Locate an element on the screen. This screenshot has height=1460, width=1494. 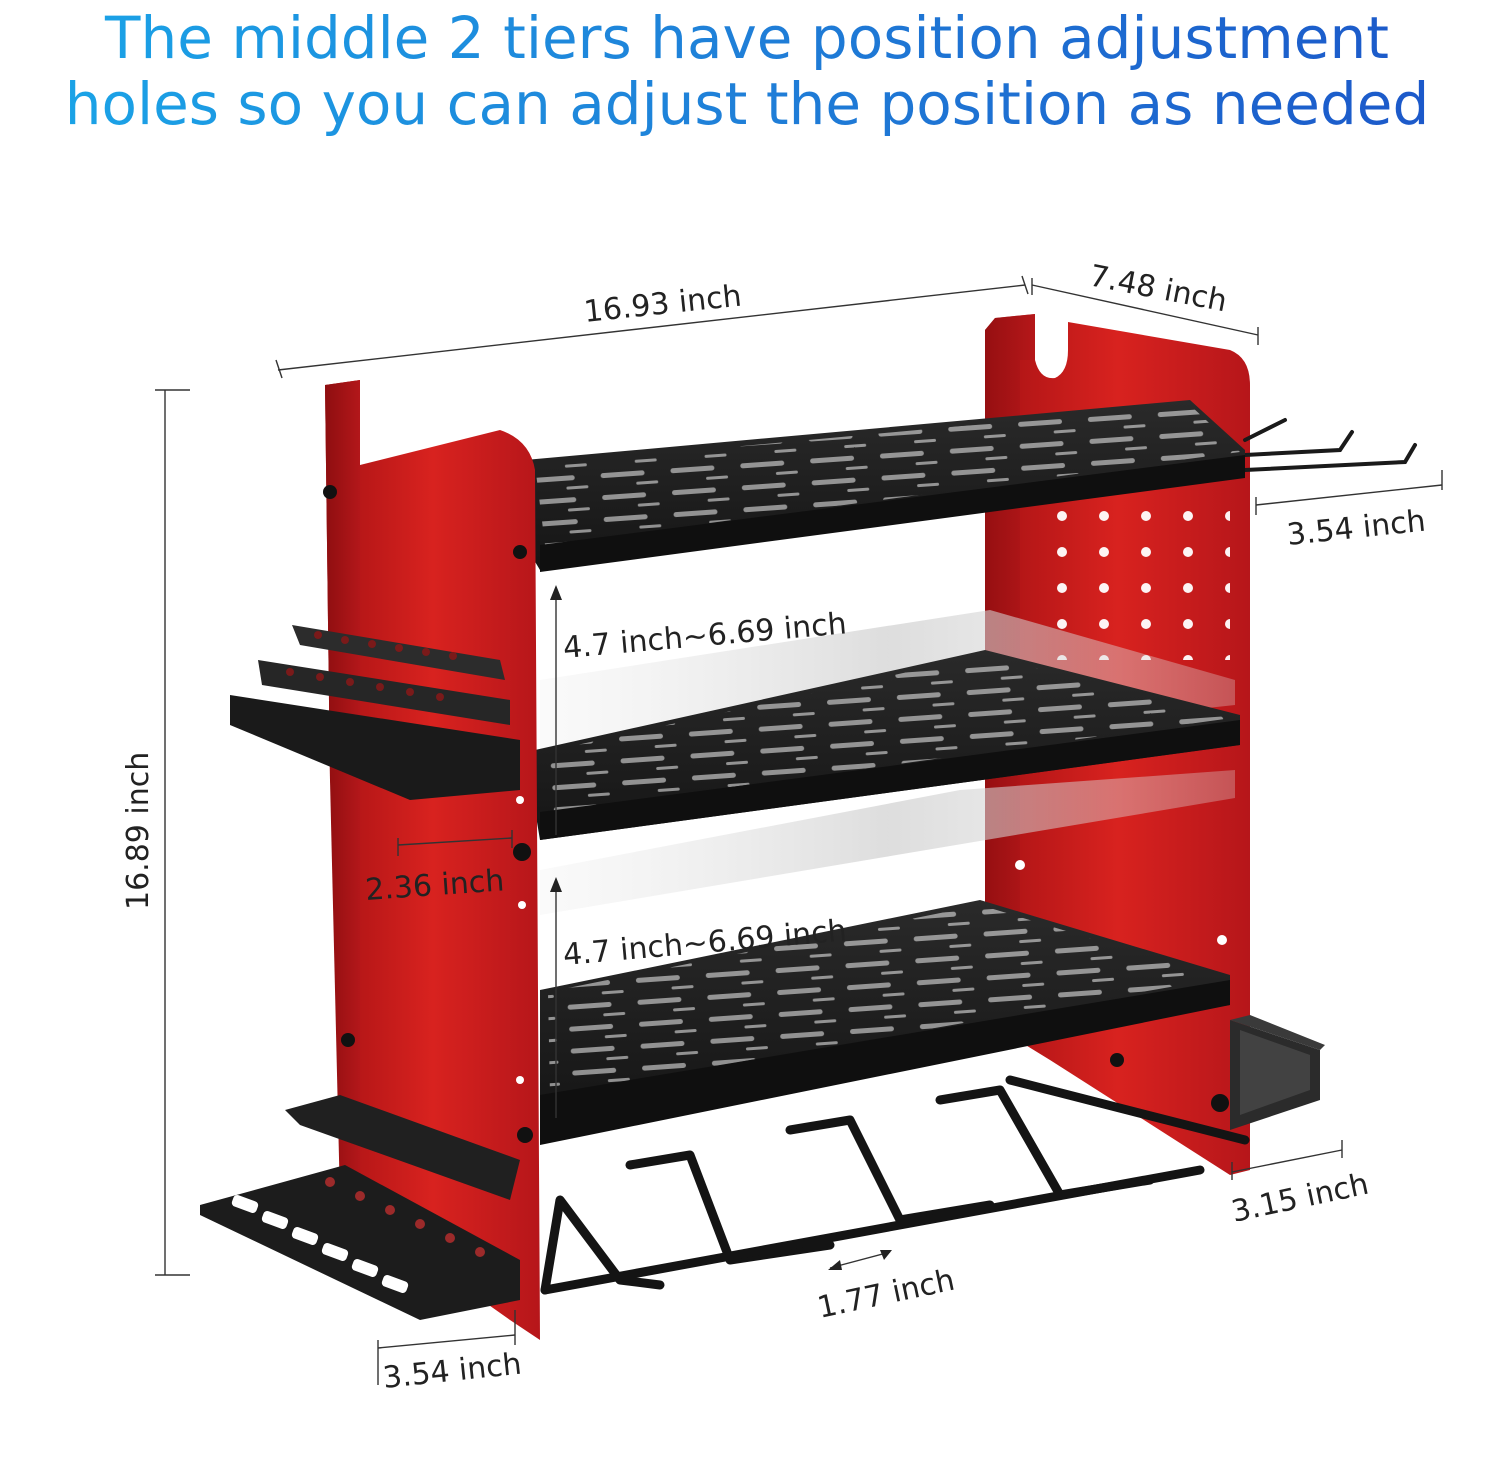
dim-side-box-label: 3.15 inch is located at coordinates (1299, 1198).